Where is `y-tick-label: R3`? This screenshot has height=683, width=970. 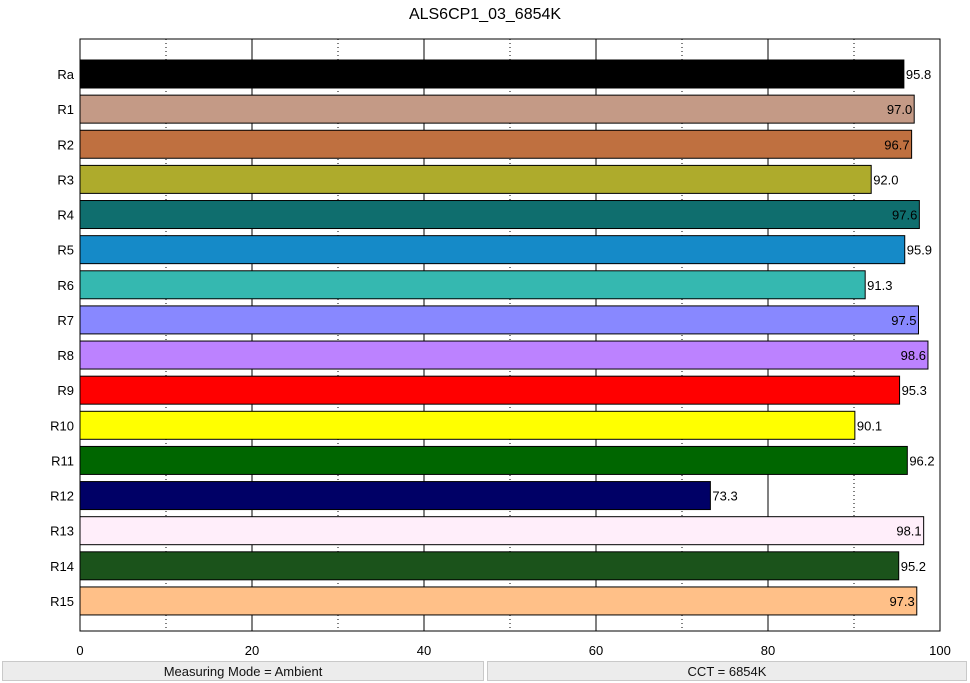
y-tick-label: R3 is located at coordinates (65, 179).